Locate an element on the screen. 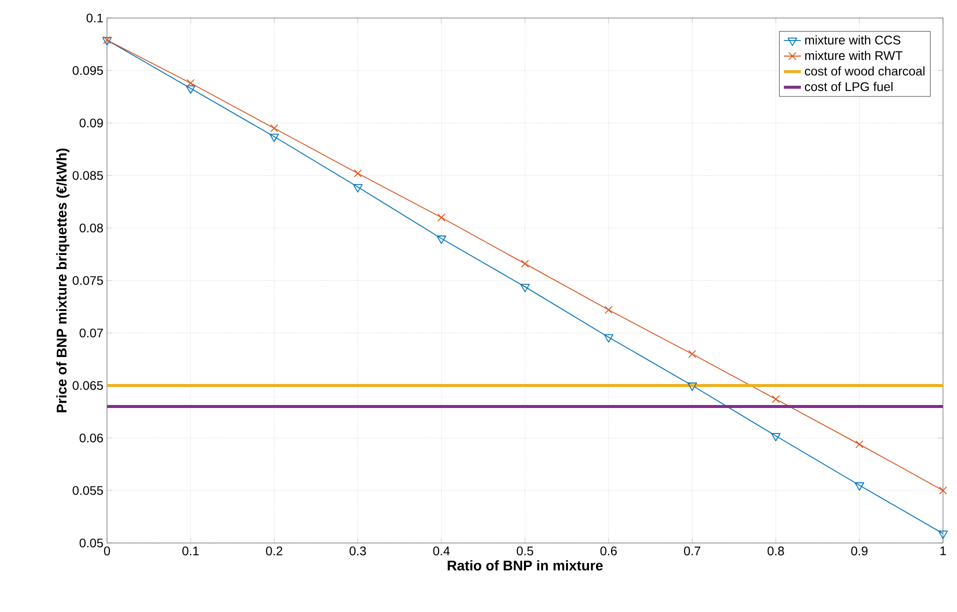 The height and width of the screenshot is (612, 957). y-tick-label: 0.055 is located at coordinates (87, 490).